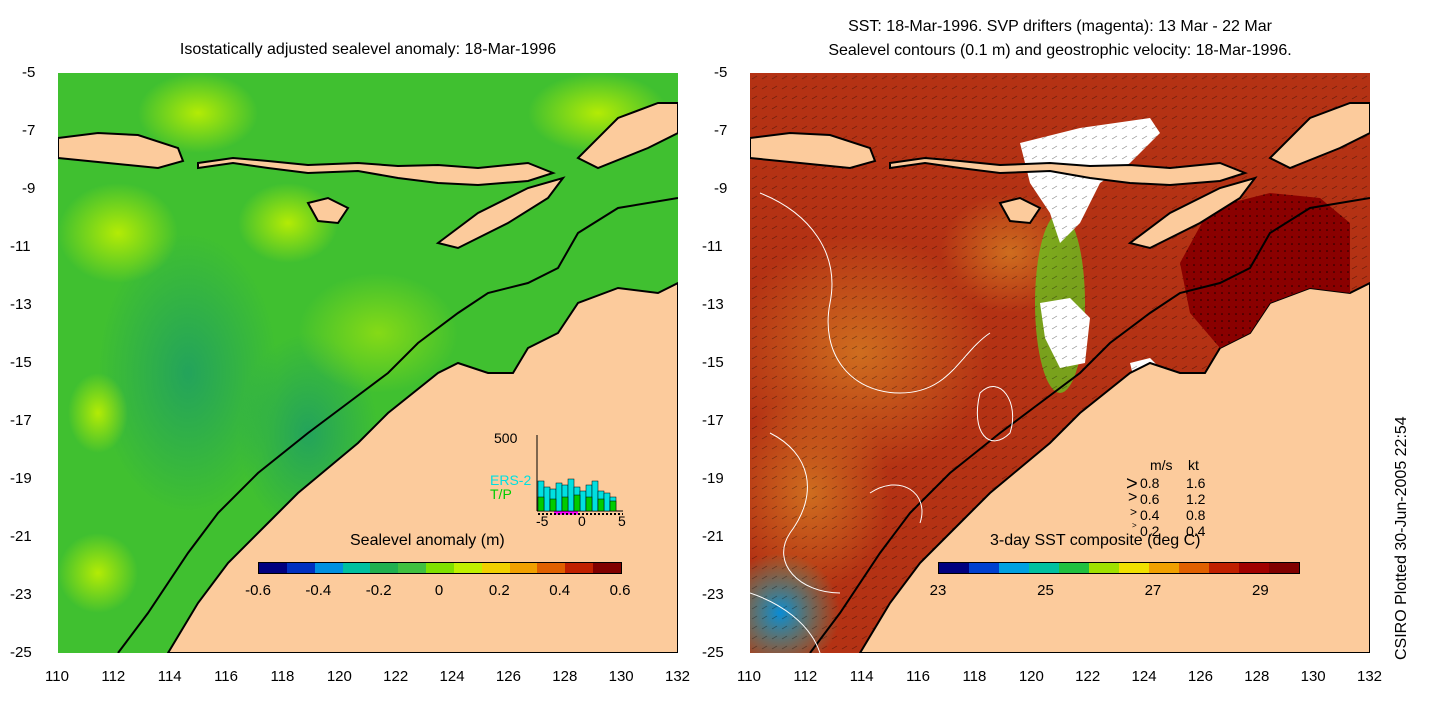  Describe the element at coordinates (1161, 465) in the screenshot. I see `velocity-legend-header-ms: m/s` at that location.